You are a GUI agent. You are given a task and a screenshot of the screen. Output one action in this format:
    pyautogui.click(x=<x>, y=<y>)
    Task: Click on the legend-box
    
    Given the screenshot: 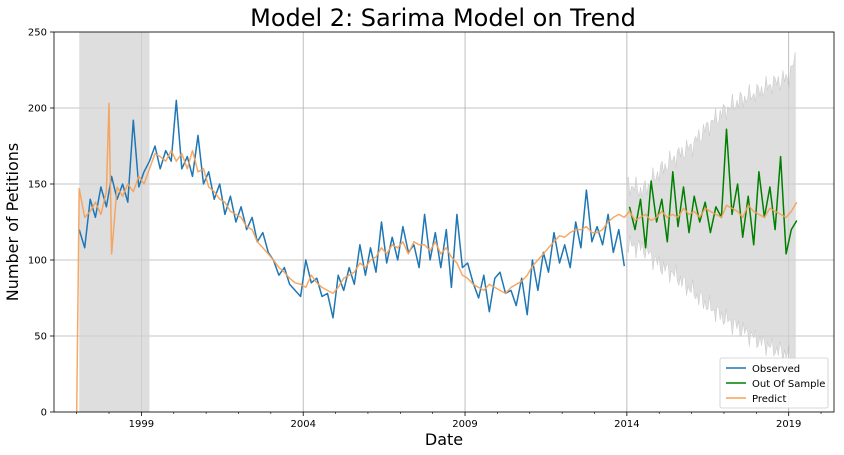 What is the action you would take?
    pyautogui.click(x=774, y=383)
    